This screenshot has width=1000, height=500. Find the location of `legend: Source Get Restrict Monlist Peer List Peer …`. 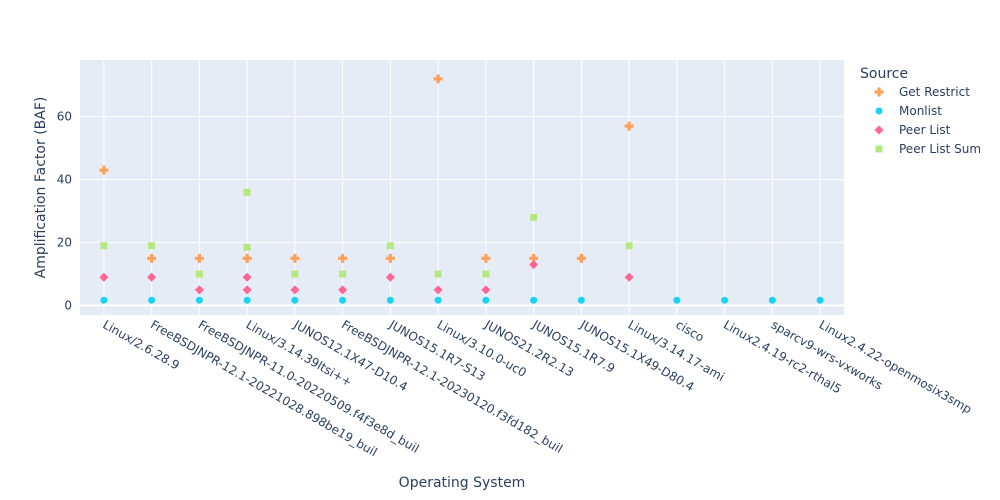

legend: Source Get Restrict Monlist Peer List Peer … is located at coordinates (920, 111).